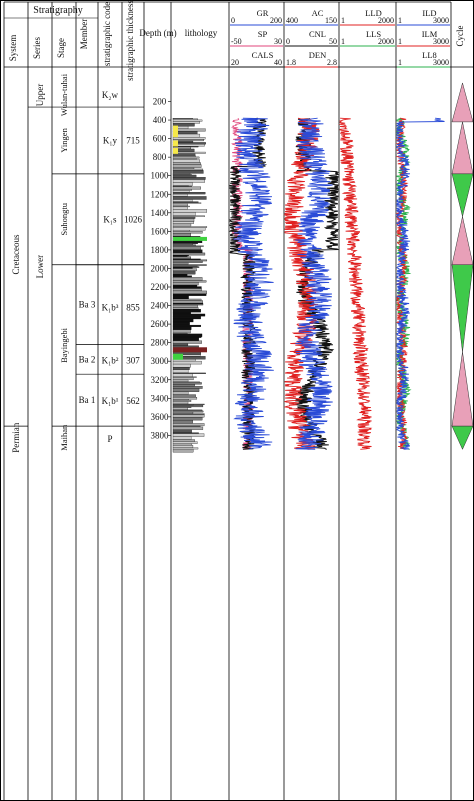  Describe the element at coordinates (420, 283) in the screenshot. I see `ild-curve` at that location.